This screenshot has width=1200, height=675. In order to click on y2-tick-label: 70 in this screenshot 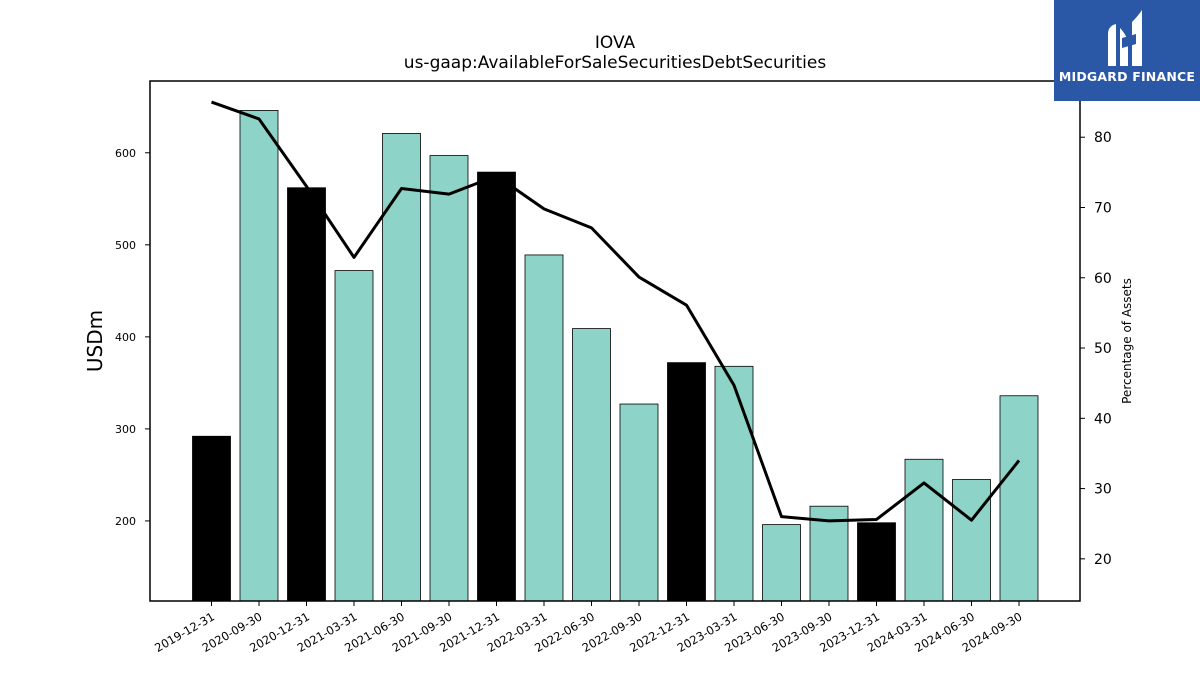, I will do `click(1103, 208)`.